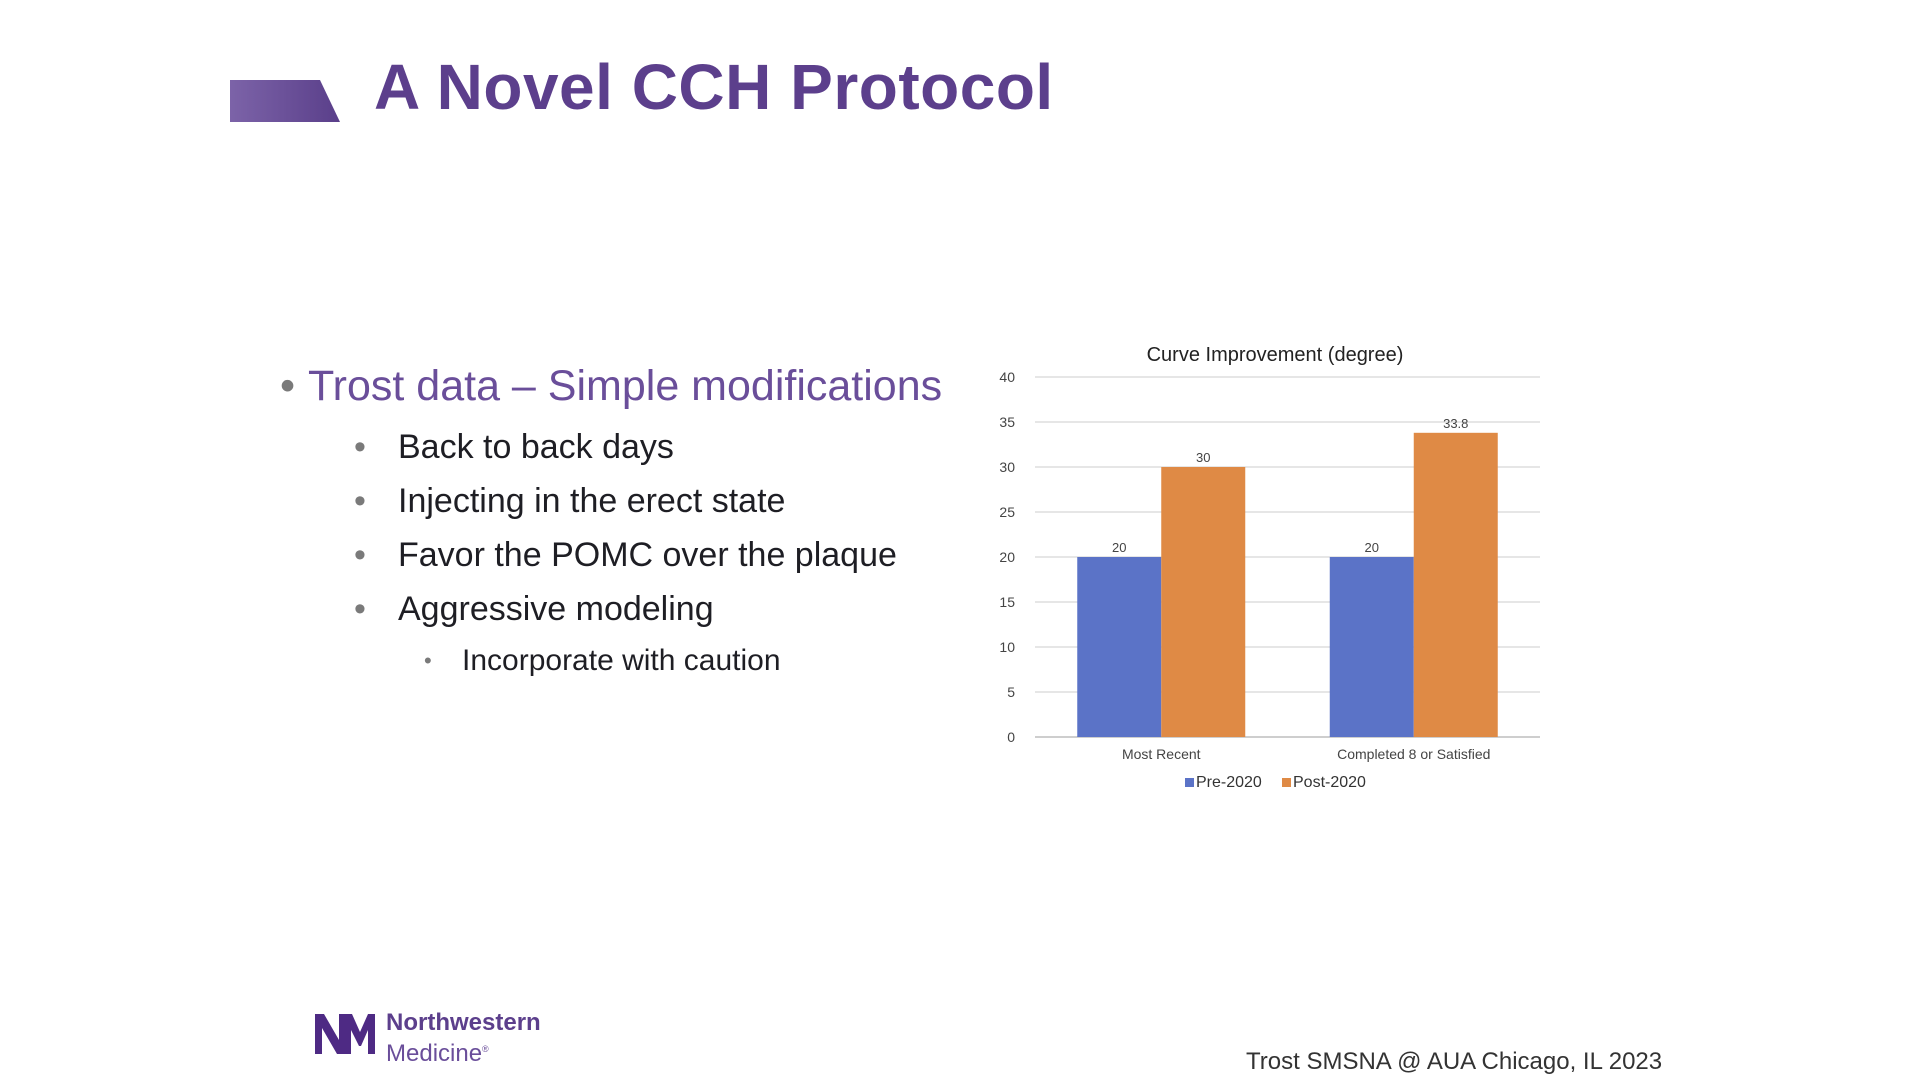 Image resolution: width=1920 pixels, height=1080 pixels. What do you see at coordinates (1203, 457) in the screenshot?
I see `data-label: 30` at bounding box center [1203, 457].